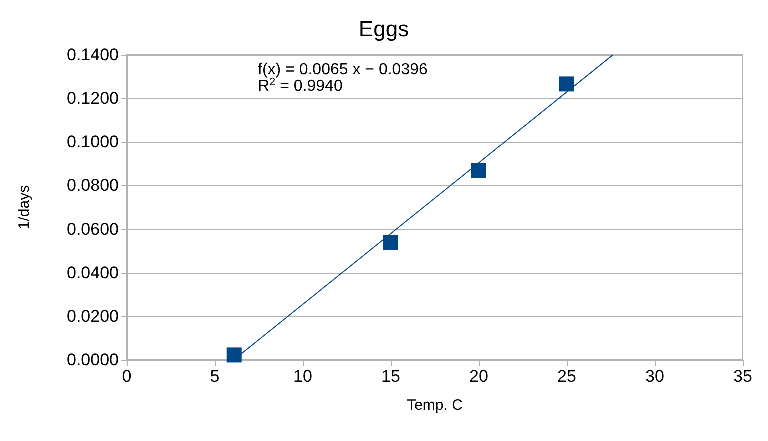  Describe the element at coordinates (24, 207) in the screenshot. I see `y-axis-title: 1/days` at that location.